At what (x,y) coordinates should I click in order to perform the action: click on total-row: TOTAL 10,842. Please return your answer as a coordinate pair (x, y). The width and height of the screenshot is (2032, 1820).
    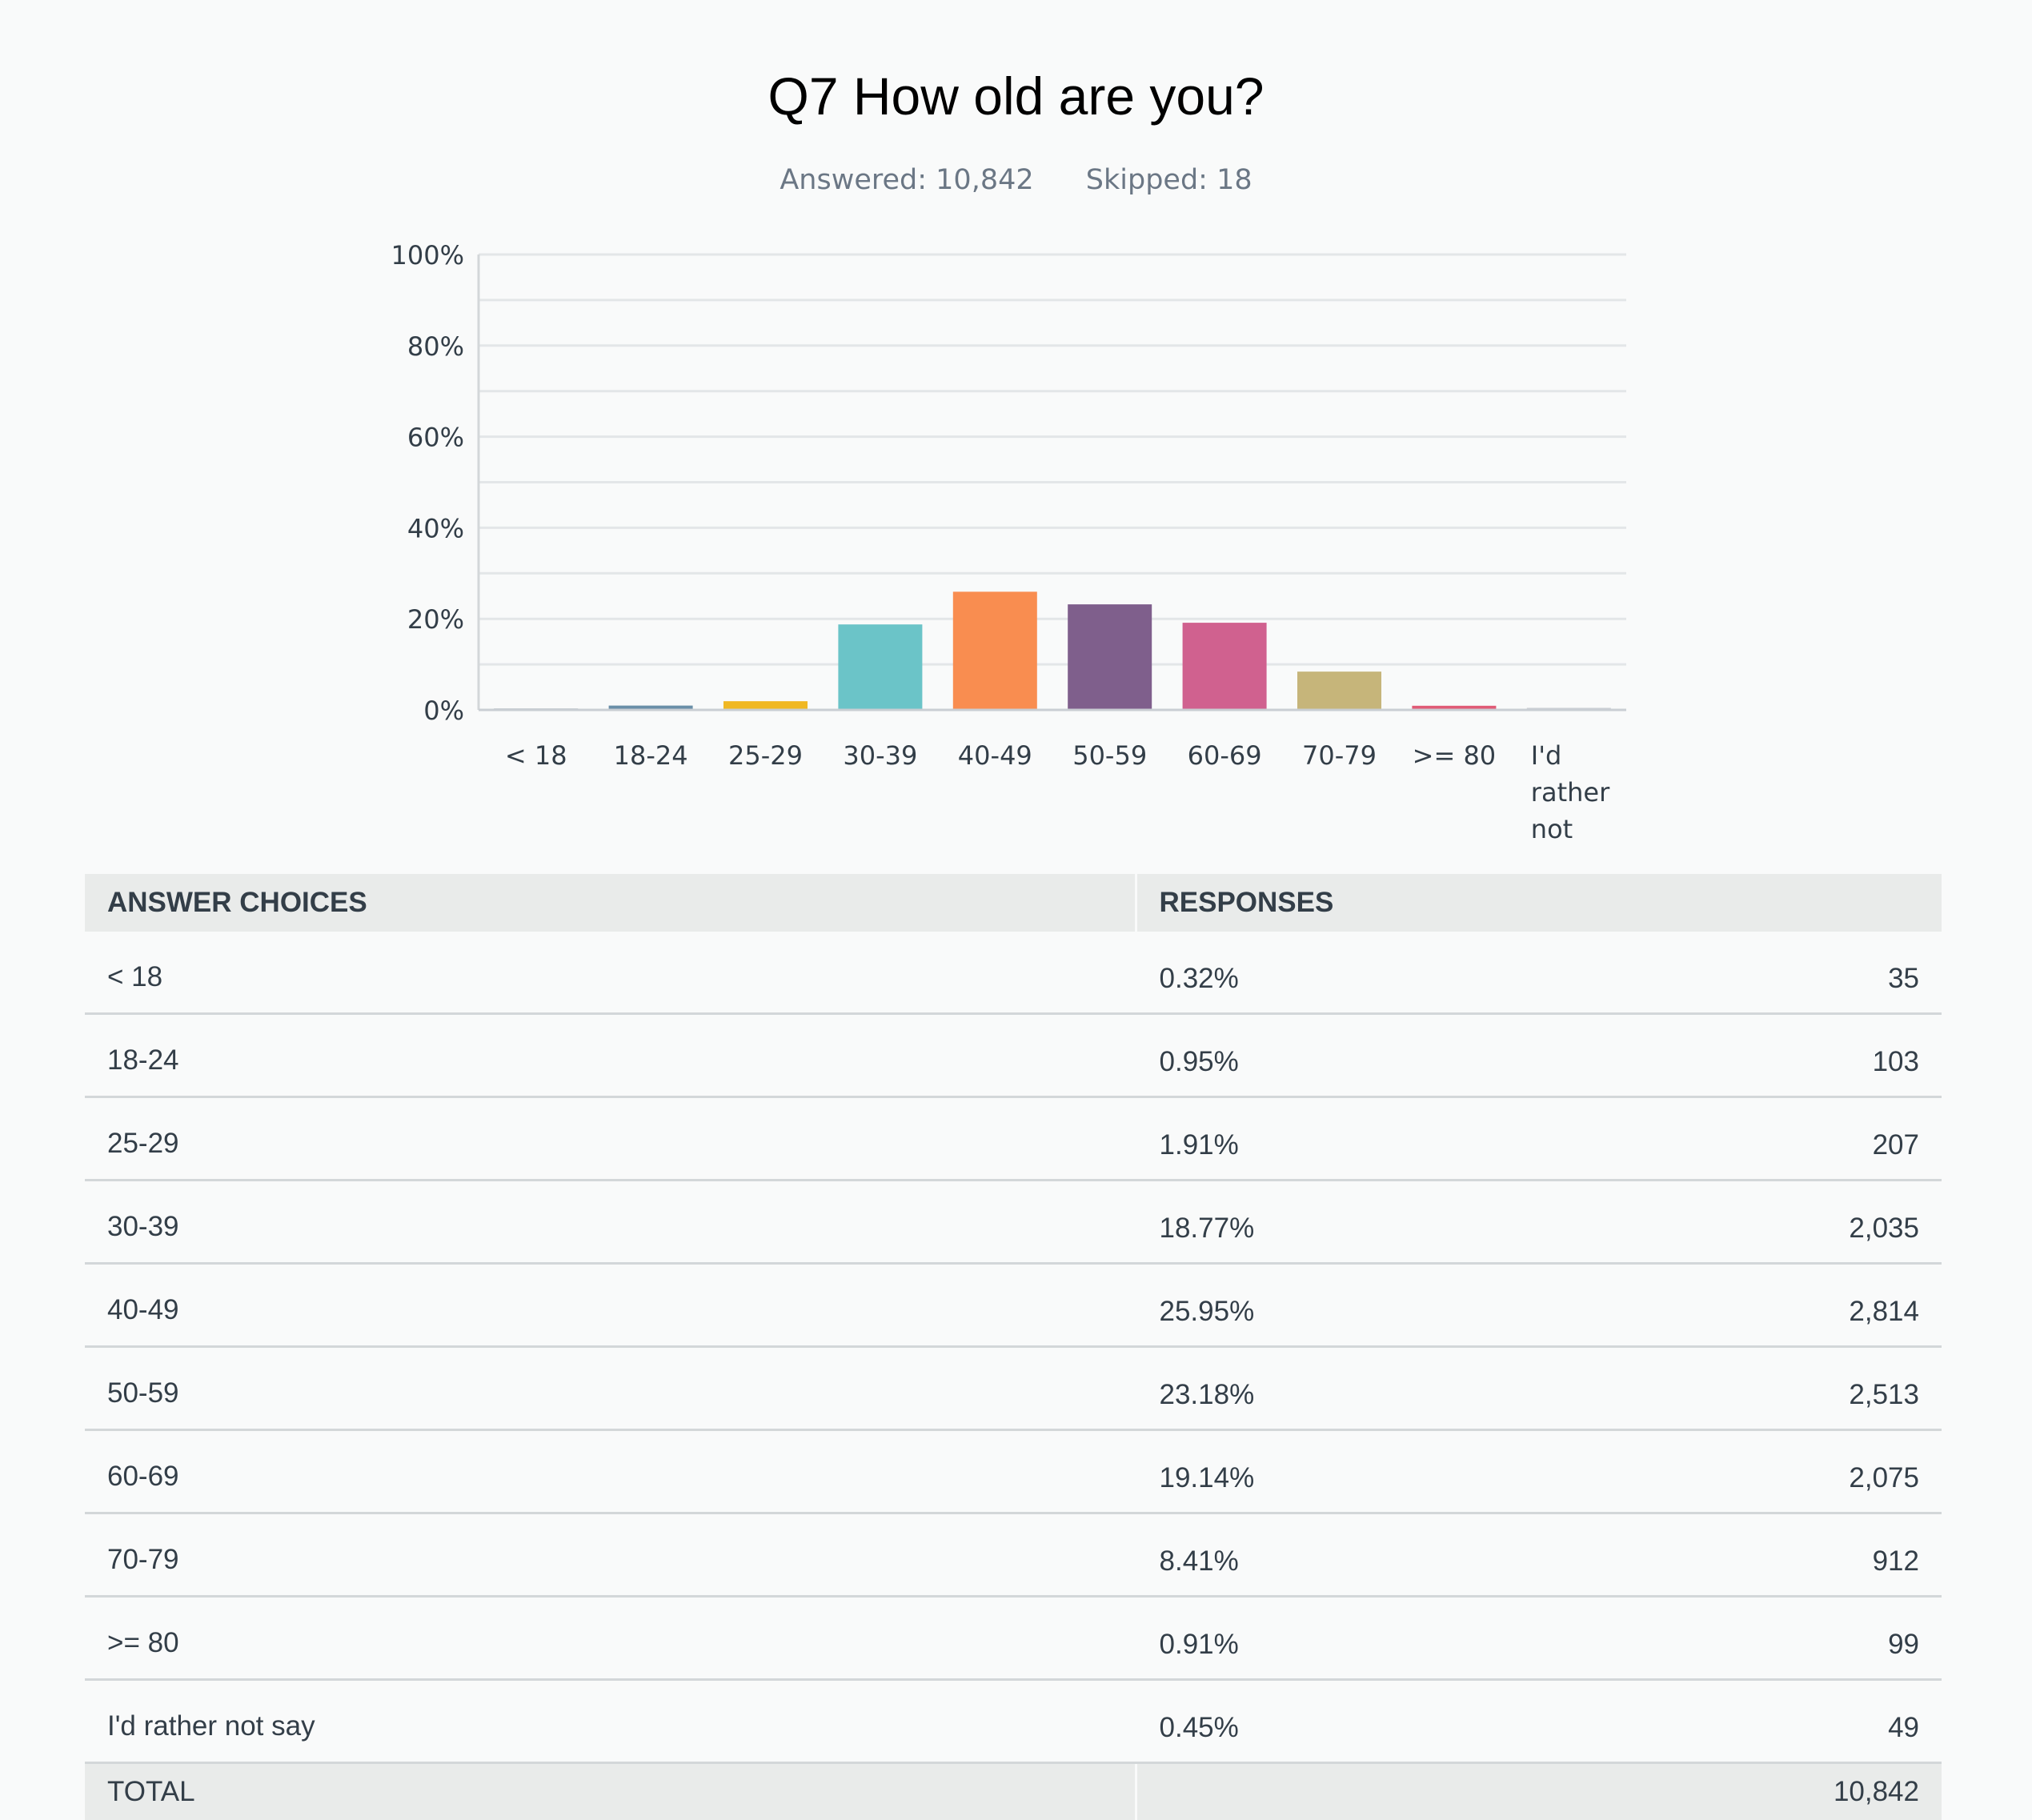
    Looking at the image, I should click on (1013, 1791).